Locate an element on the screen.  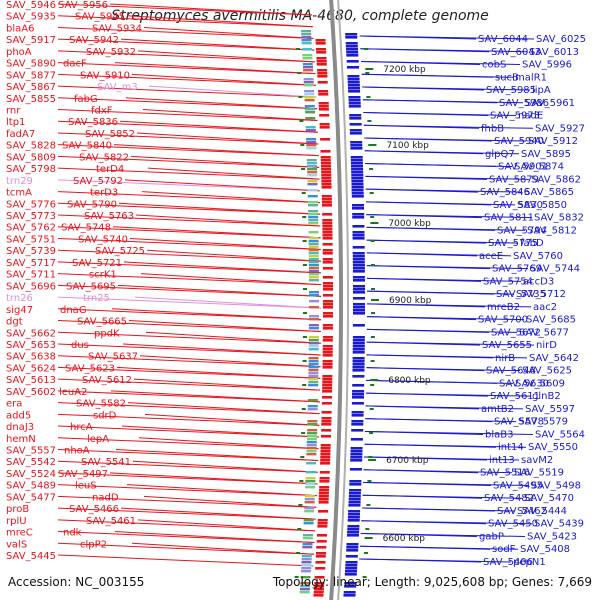
reverse-gene-label: SAV_5677 is located at coordinates (544, 332).